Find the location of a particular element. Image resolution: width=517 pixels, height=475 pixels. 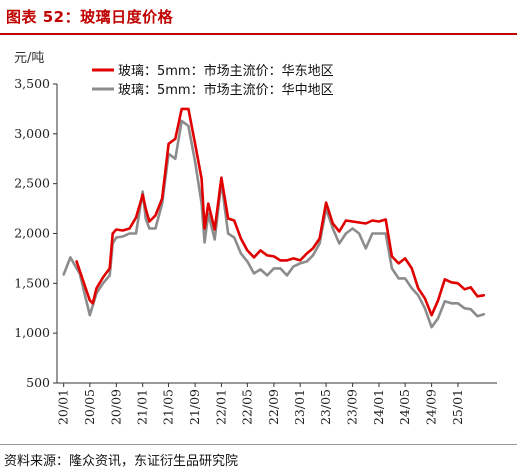

x-tick-label: 21/01 is located at coordinates (142, 407).